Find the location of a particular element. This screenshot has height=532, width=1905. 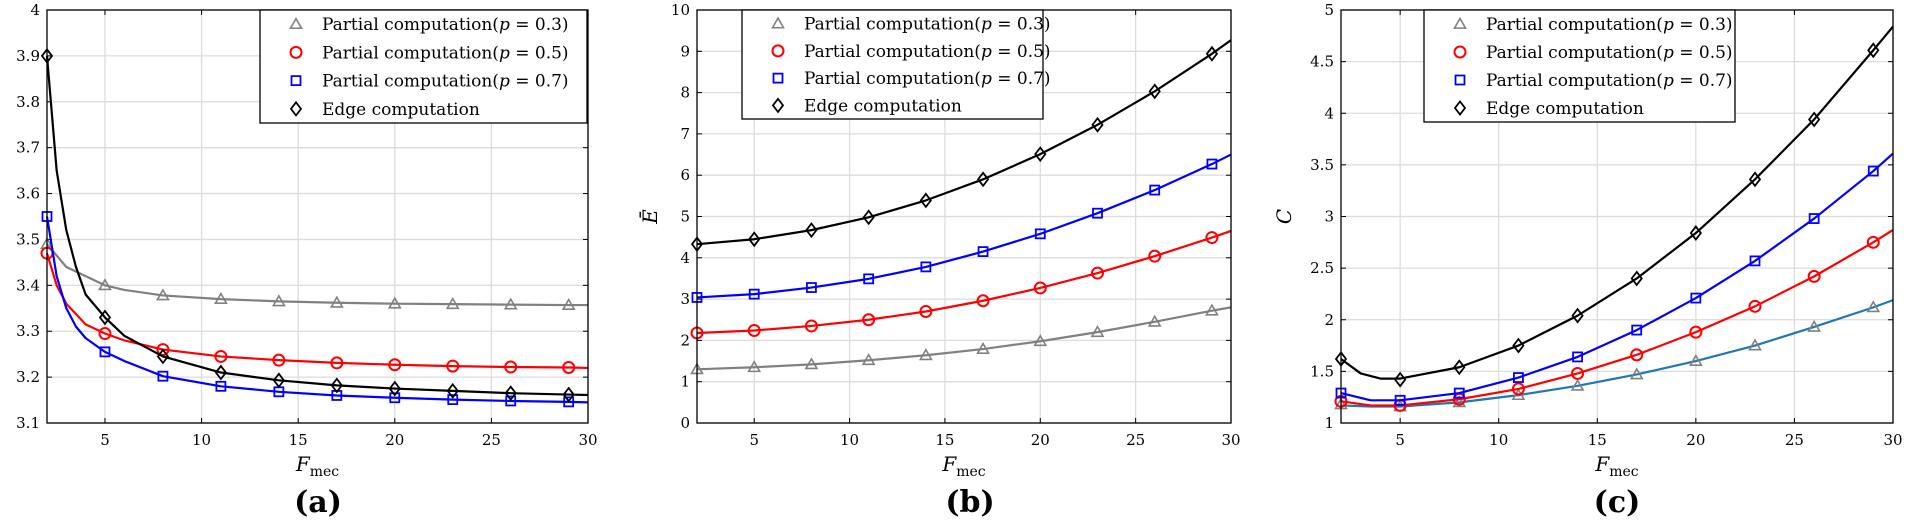

y-tick-label-2: 3.3 is located at coordinates (28, 331).